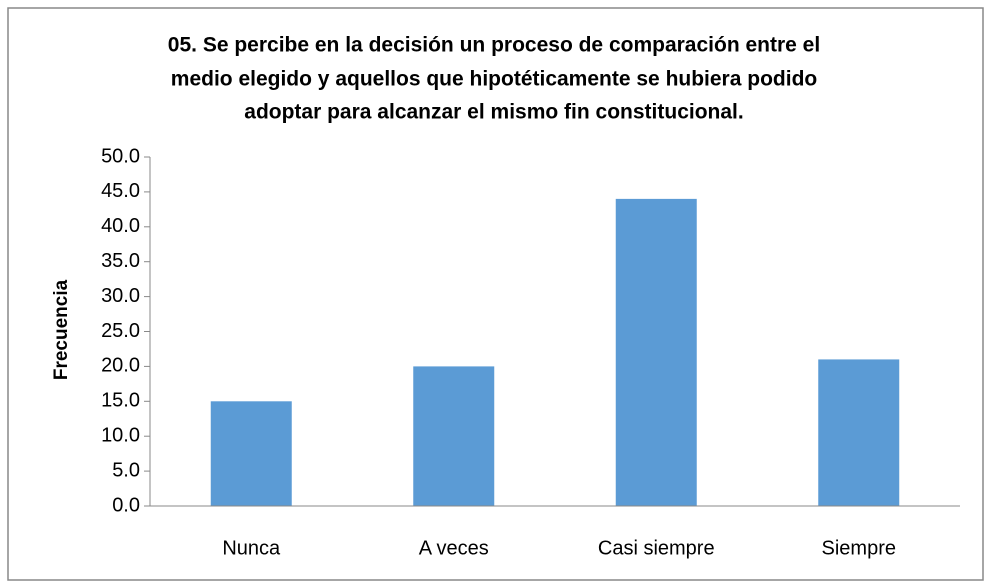 The image size is (992, 588). What do you see at coordinates (120, 296) in the screenshot?
I see `y-tick-label: 30.0` at bounding box center [120, 296].